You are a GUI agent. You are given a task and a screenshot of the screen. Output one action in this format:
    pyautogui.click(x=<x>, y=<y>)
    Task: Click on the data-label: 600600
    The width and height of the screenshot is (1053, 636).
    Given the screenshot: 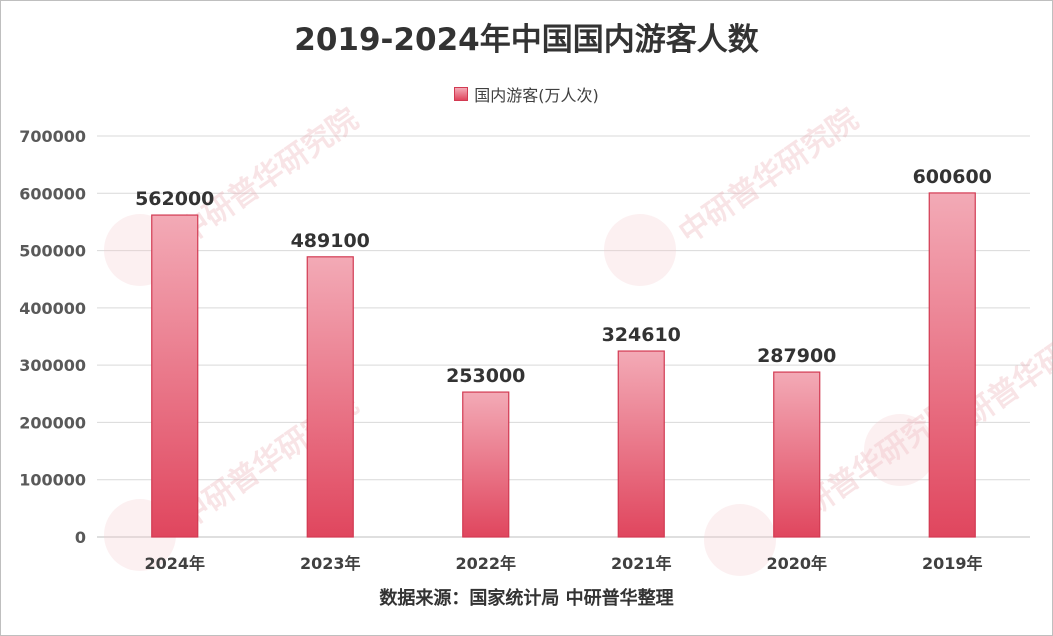 What is the action you would take?
    pyautogui.click(x=952, y=177)
    